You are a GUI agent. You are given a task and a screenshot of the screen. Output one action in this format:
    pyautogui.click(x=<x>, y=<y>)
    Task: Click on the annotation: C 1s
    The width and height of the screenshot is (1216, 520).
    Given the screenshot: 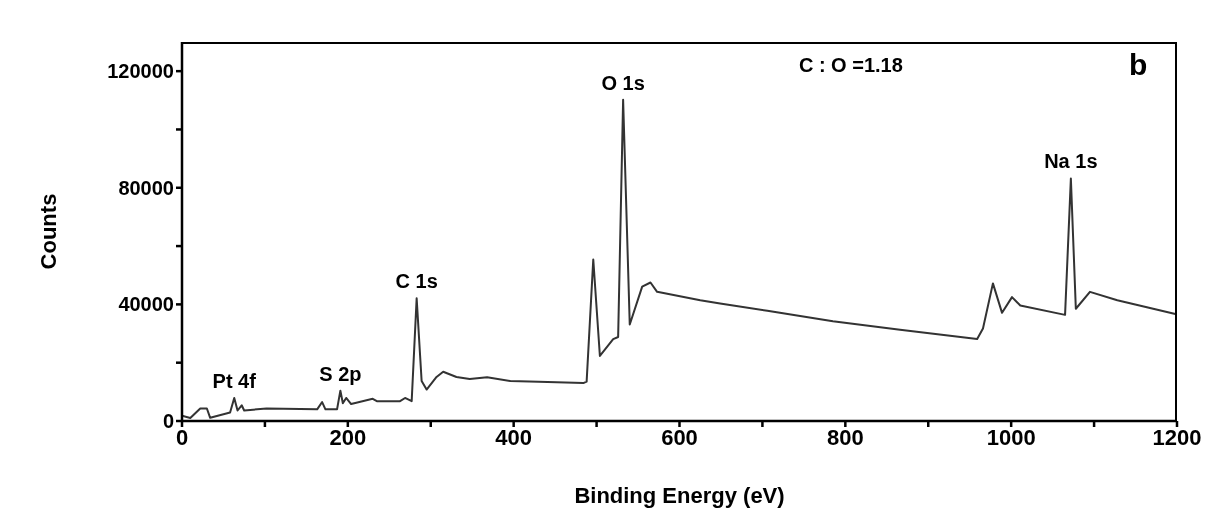 What is the action you would take?
    pyautogui.click(x=416, y=281)
    